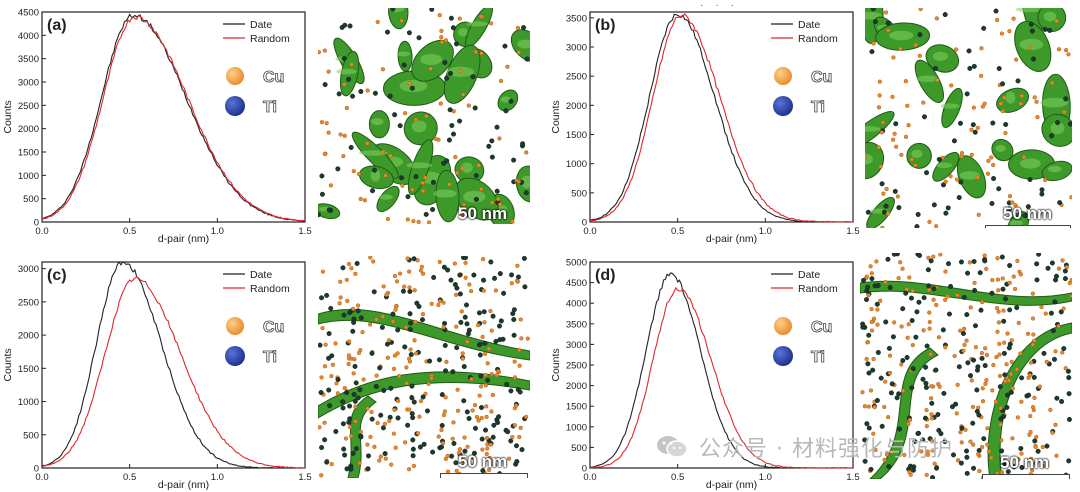  Describe the element at coordinates (173, 365) in the screenshot. I see `plot-frame` at that location.